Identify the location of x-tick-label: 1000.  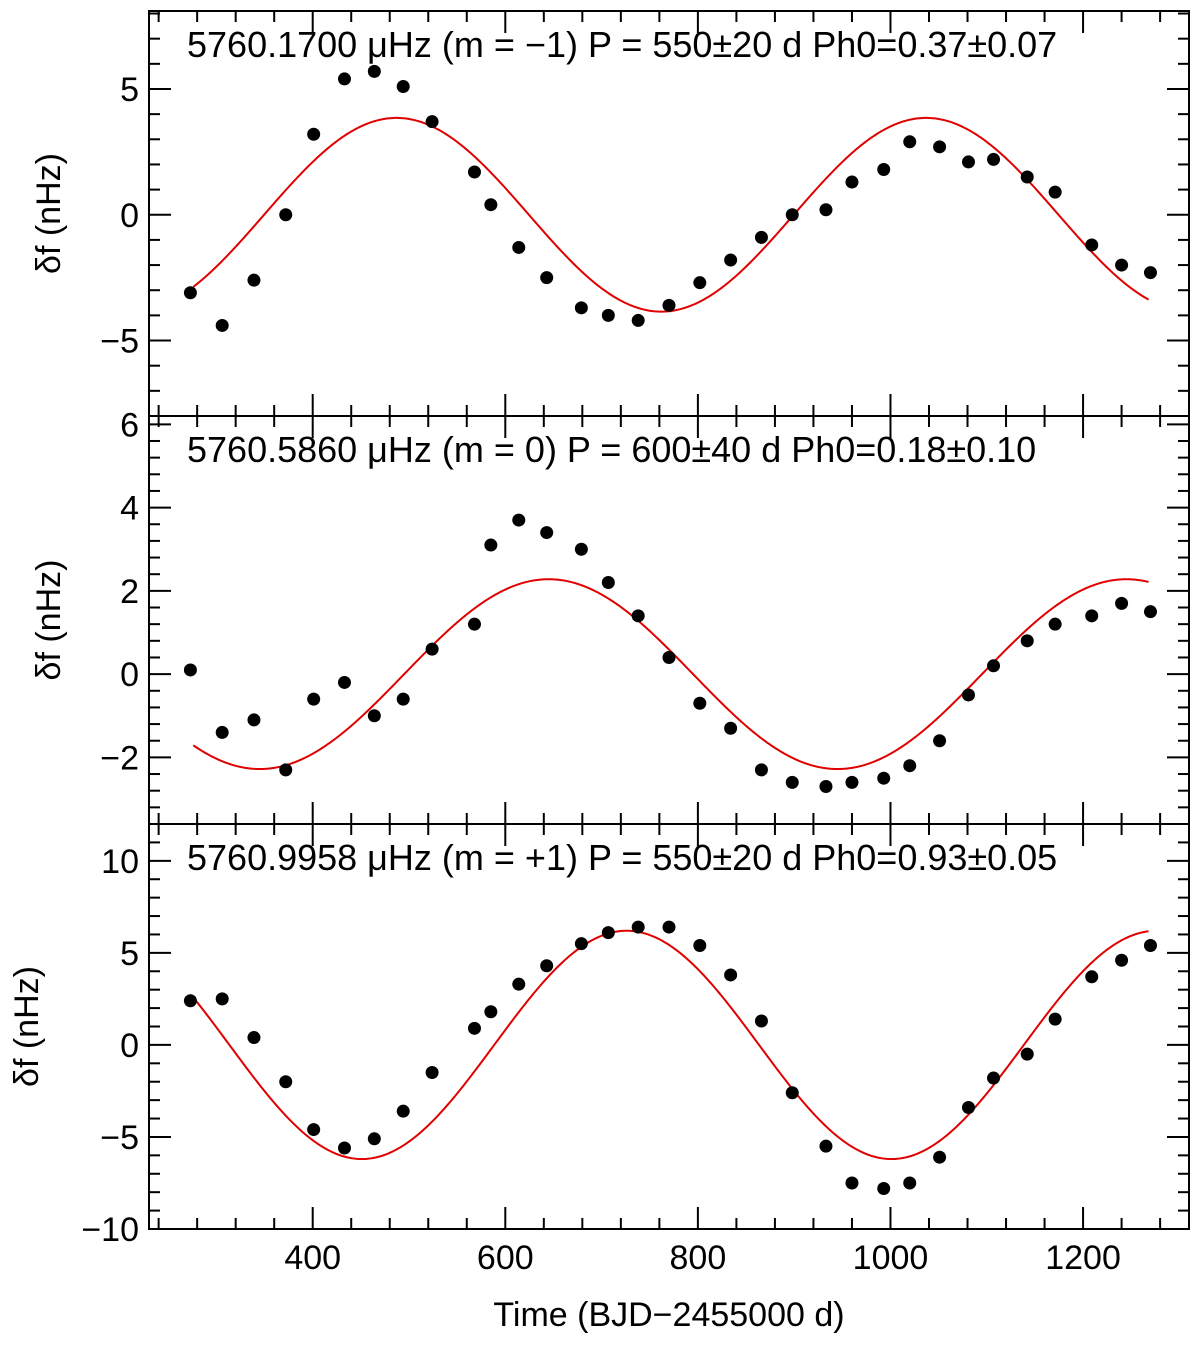
(891, 1258).